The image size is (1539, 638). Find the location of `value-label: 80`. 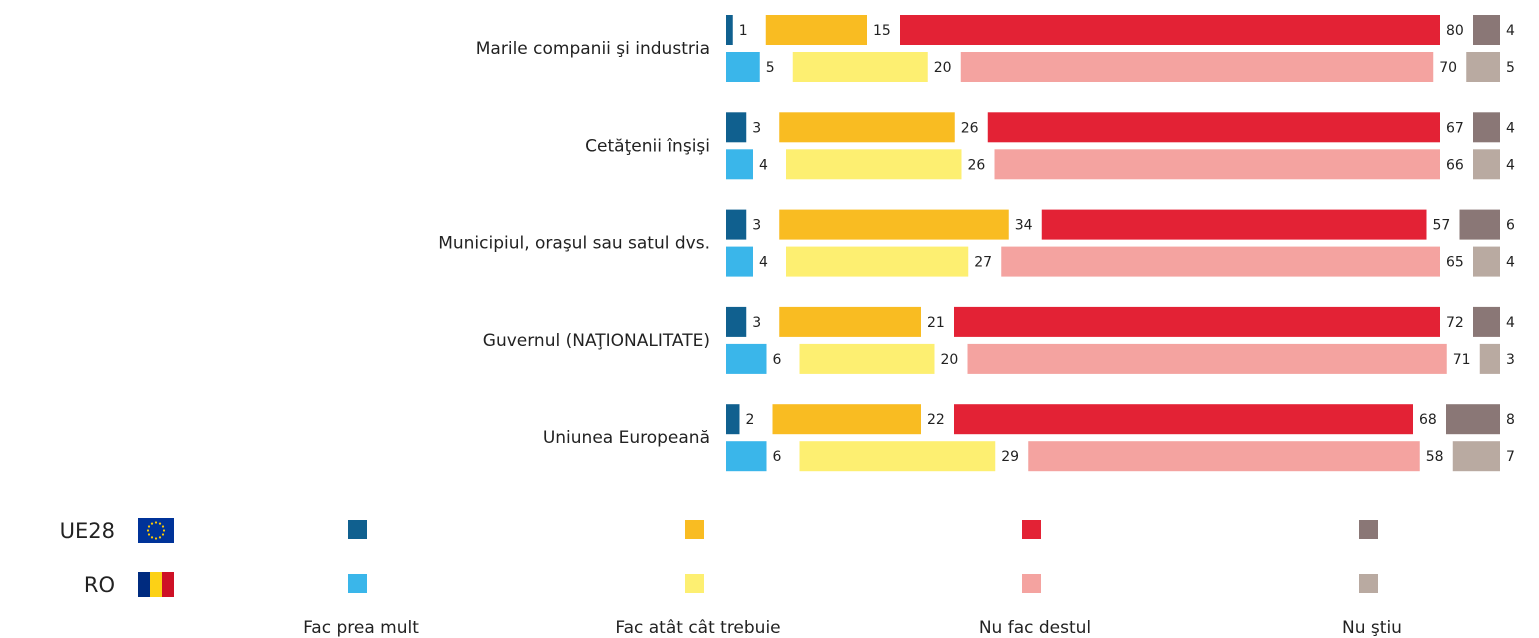

value-label: 80 is located at coordinates (1455, 31).